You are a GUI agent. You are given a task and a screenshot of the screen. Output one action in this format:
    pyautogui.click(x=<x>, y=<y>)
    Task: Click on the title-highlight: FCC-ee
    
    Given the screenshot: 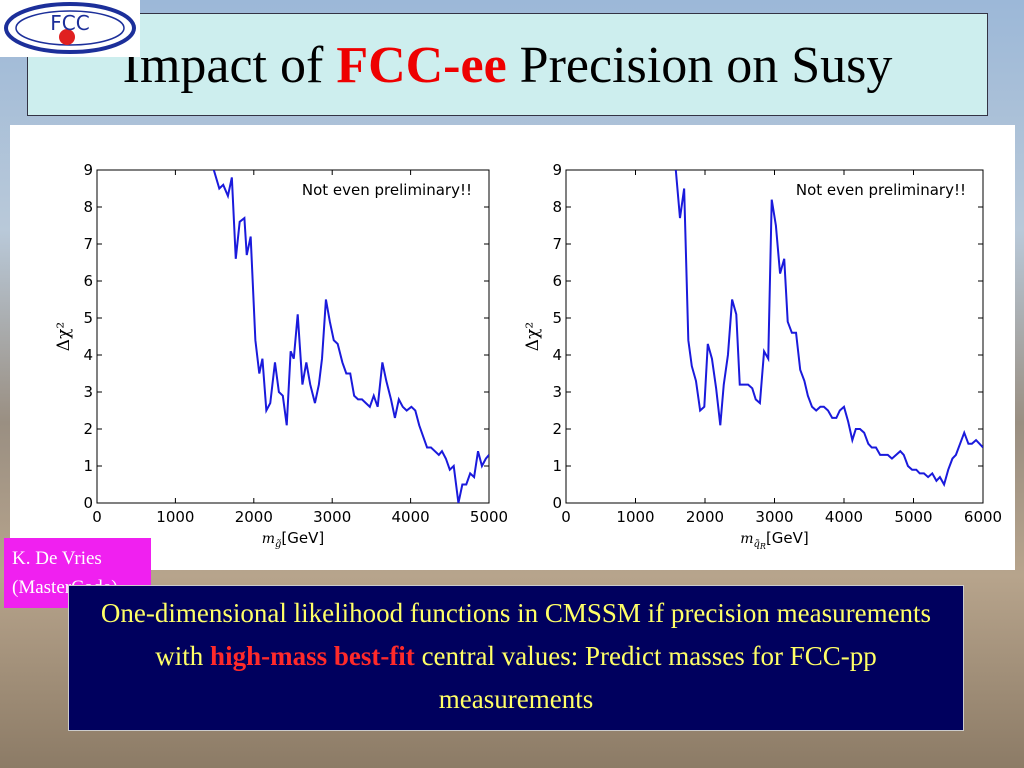 What is the action you would take?
    pyautogui.click(x=421, y=65)
    